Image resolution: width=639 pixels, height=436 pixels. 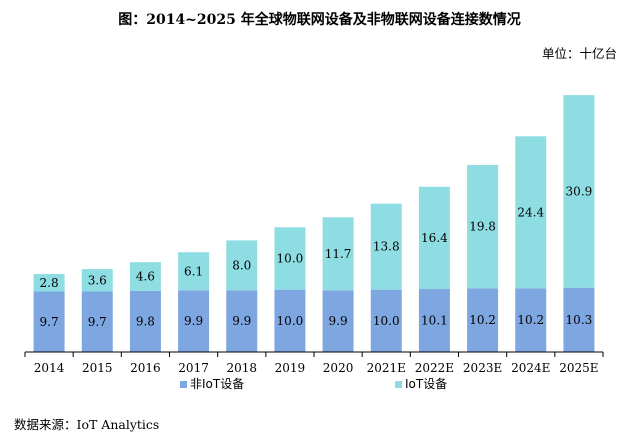 I want to click on x-tick-label: 2017, so click(x=193, y=368).